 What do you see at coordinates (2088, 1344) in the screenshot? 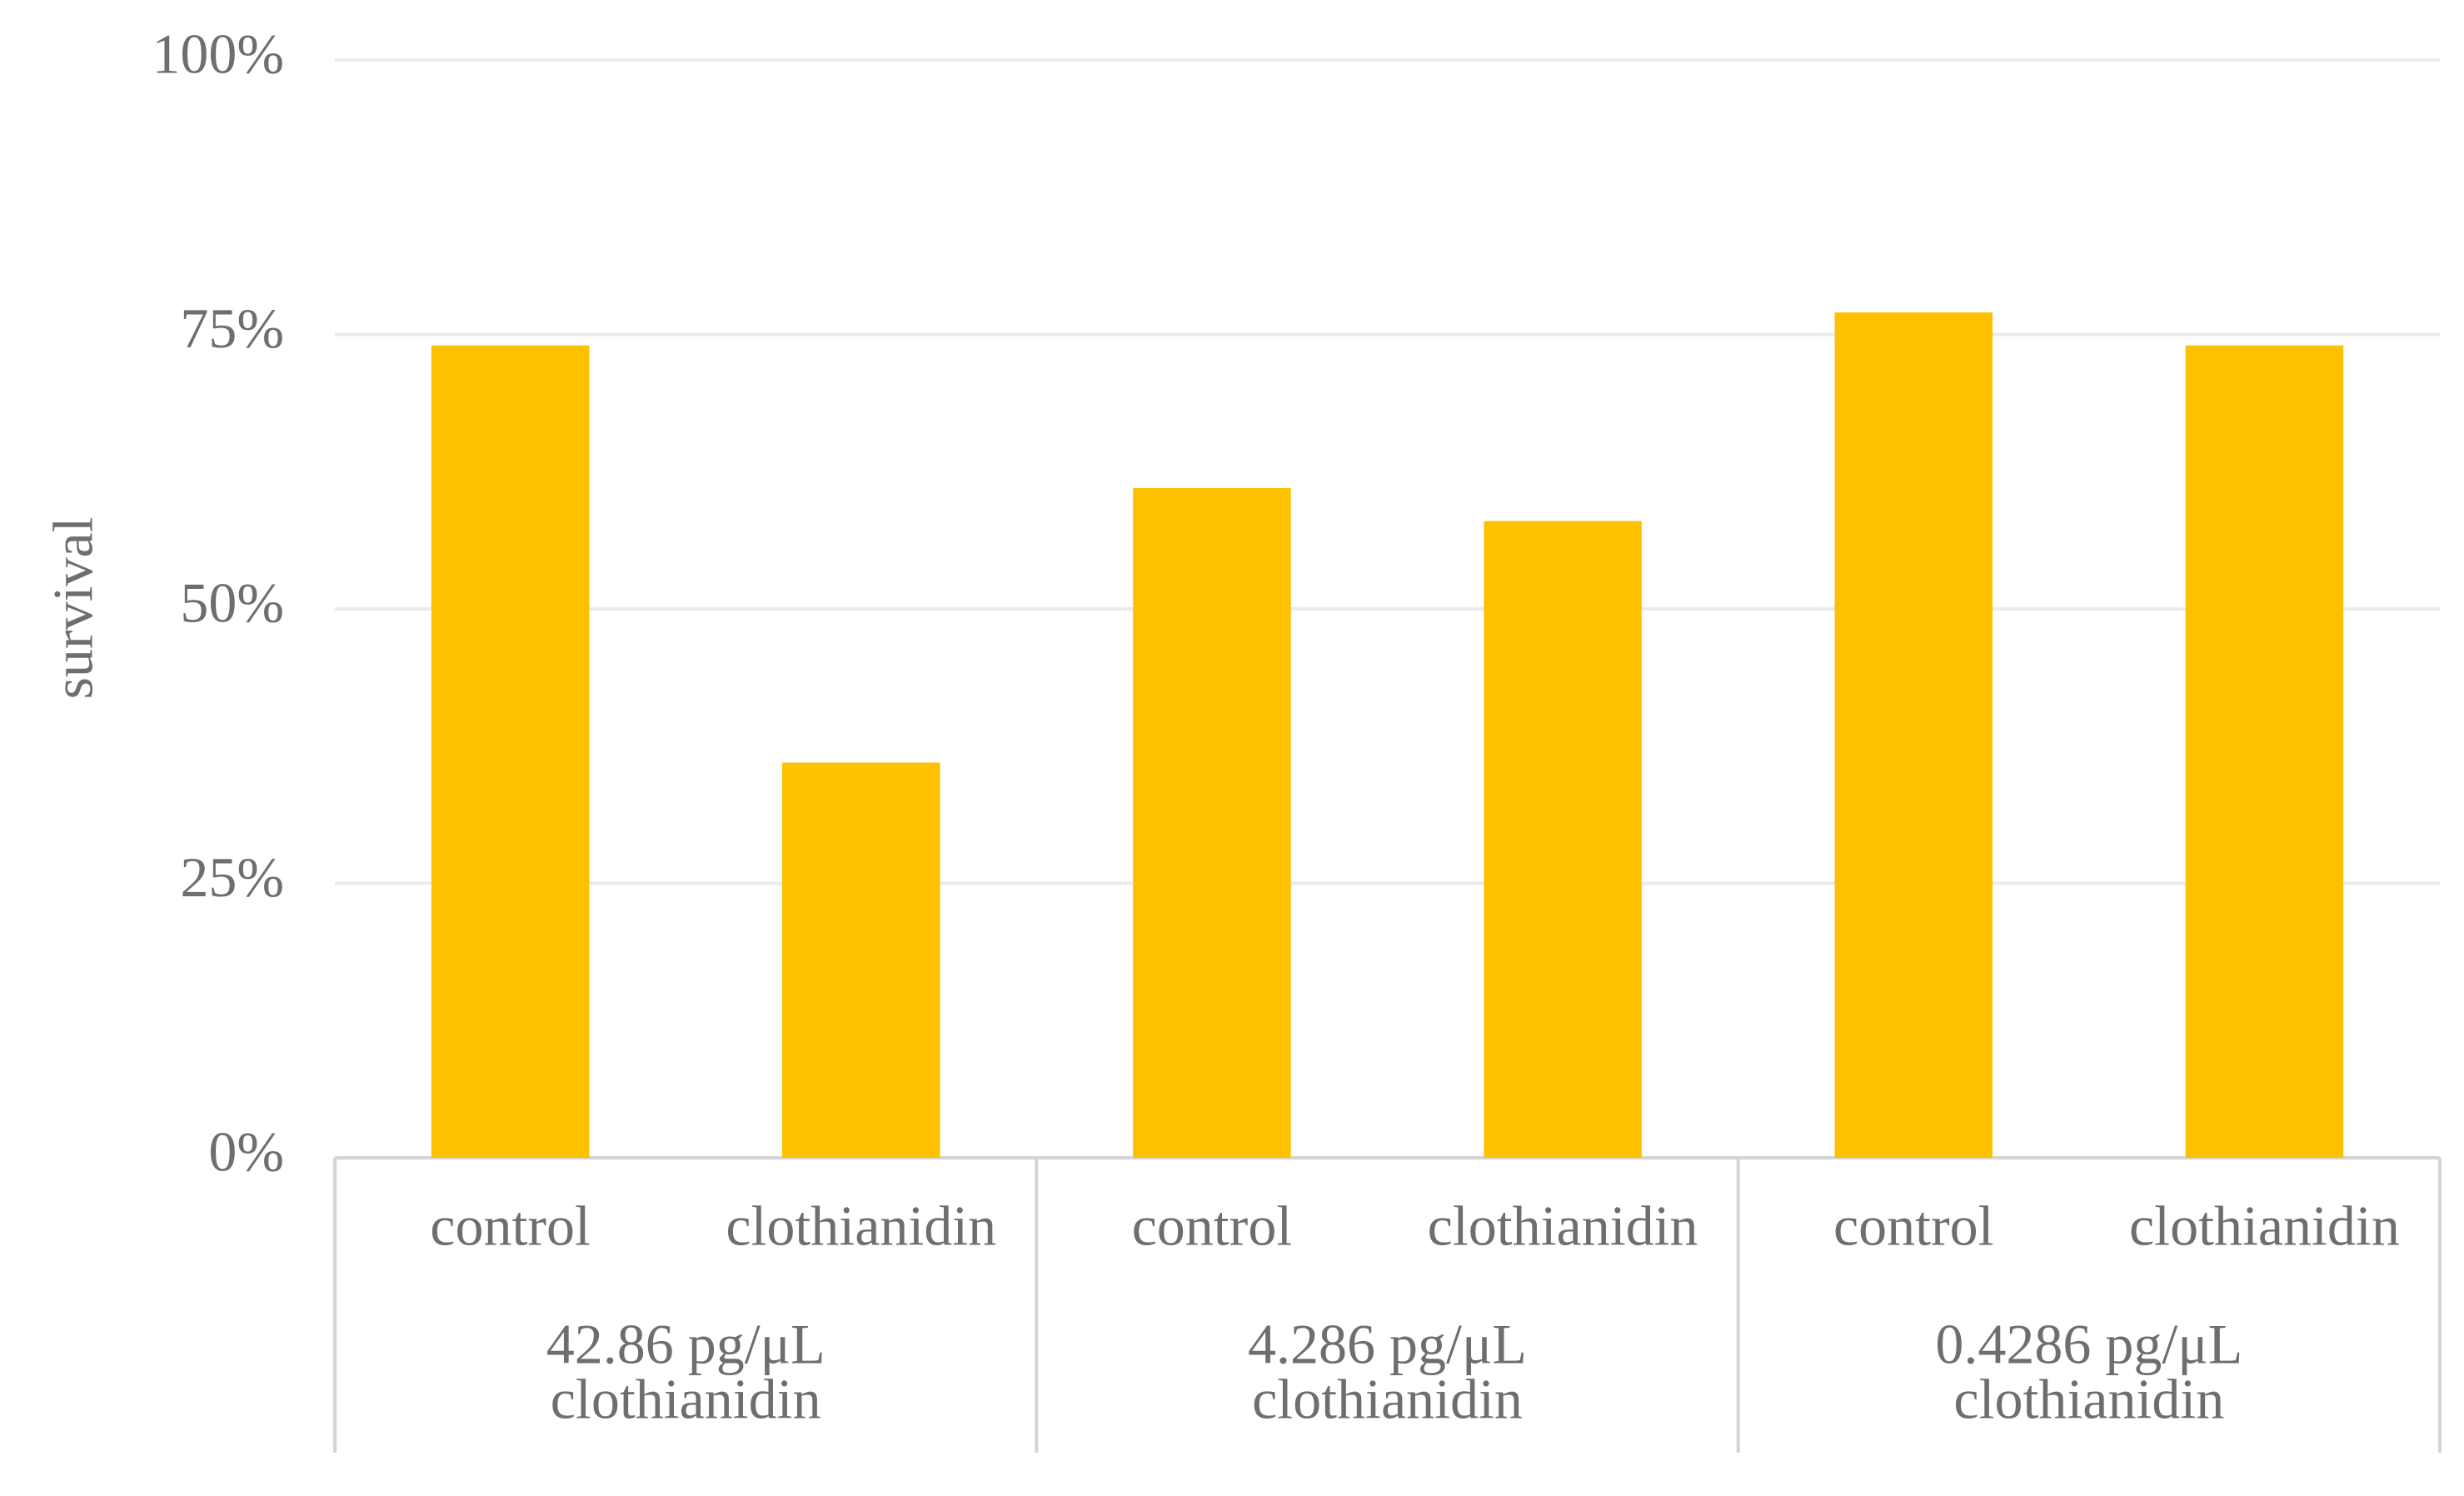
I see `group-label: 0.4286 pg/μL` at bounding box center [2088, 1344].